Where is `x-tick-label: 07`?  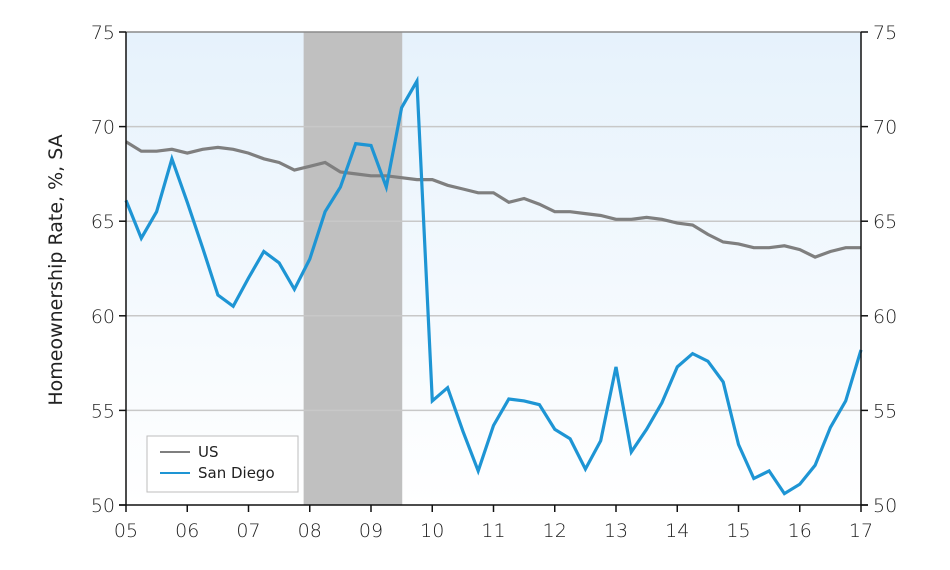 x-tick-label: 07 is located at coordinates (248, 531).